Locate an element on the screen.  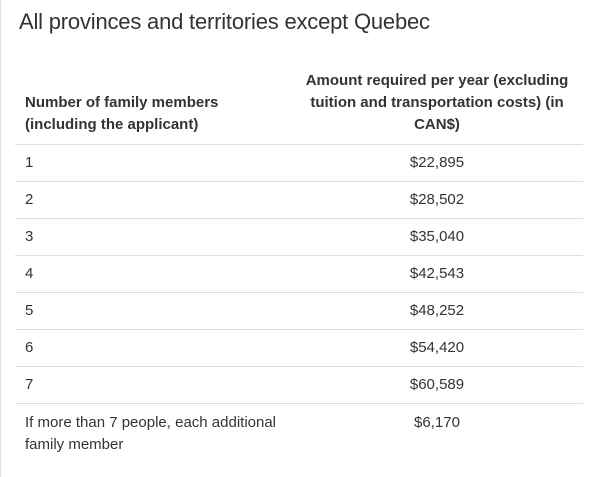
family-members-cell: 6 is located at coordinates (153, 348).